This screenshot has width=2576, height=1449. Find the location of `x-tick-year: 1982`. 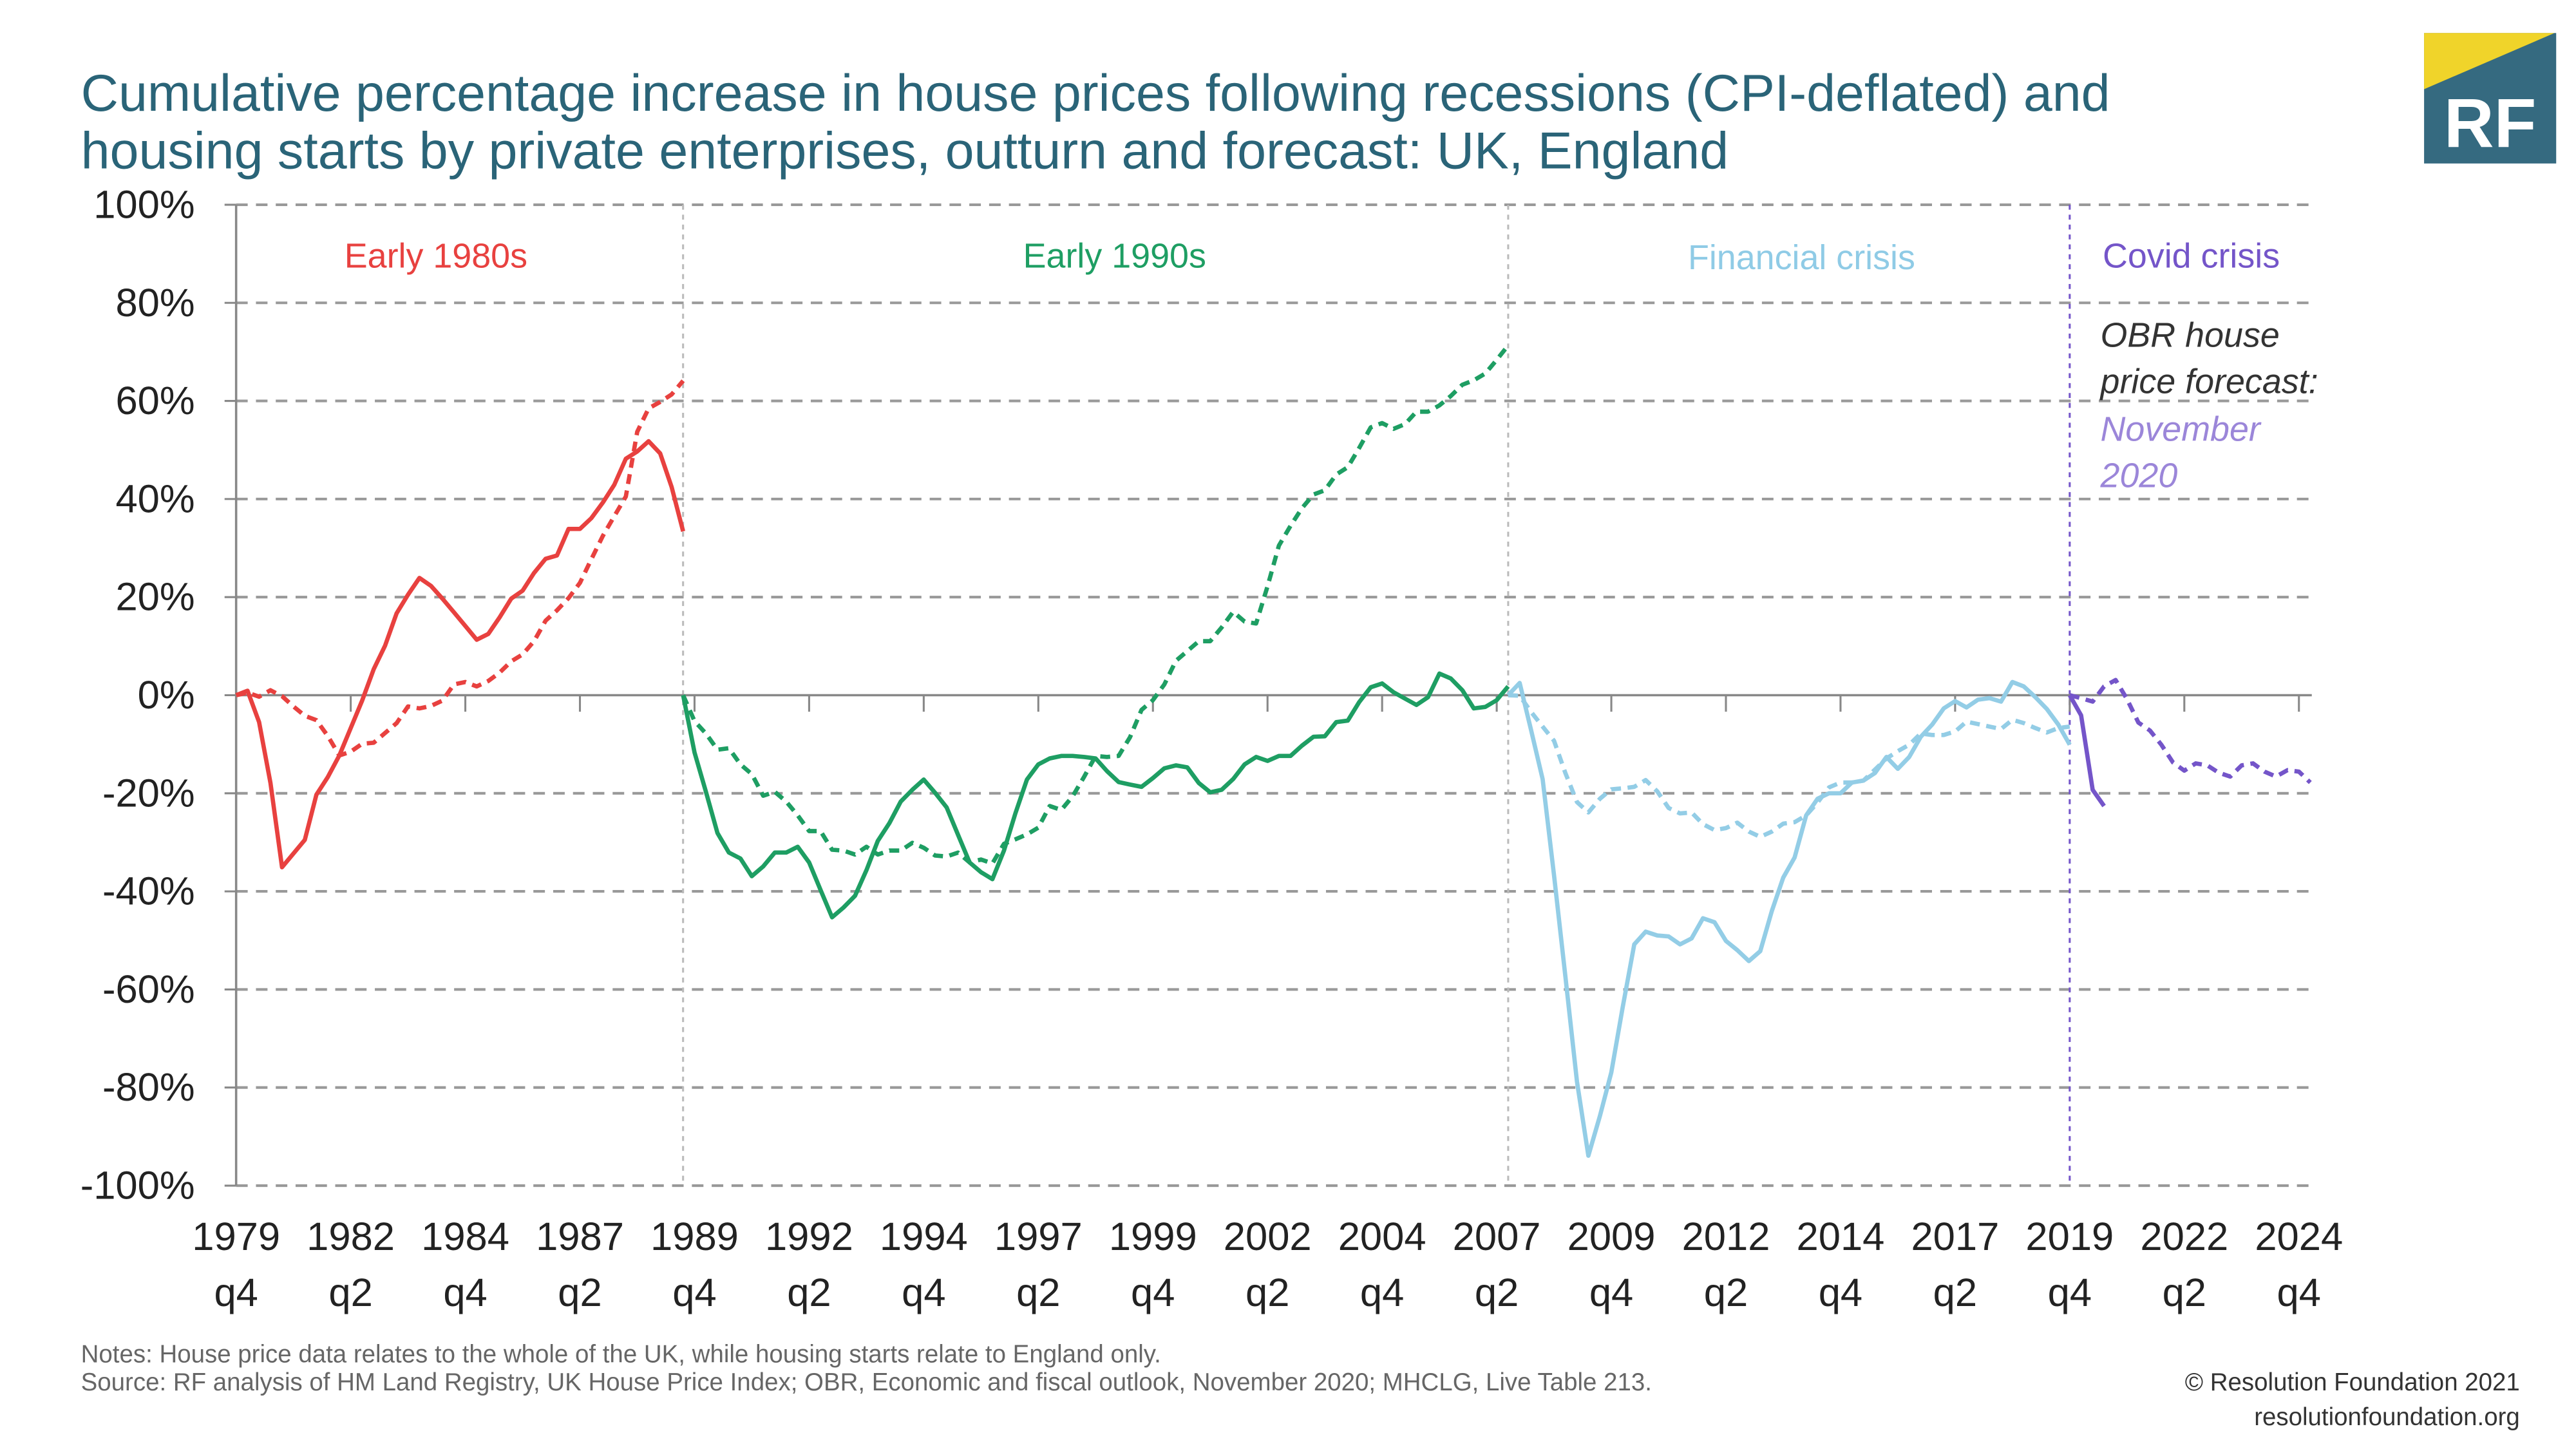

x-tick-year: 1982 is located at coordinates (351, 1237).